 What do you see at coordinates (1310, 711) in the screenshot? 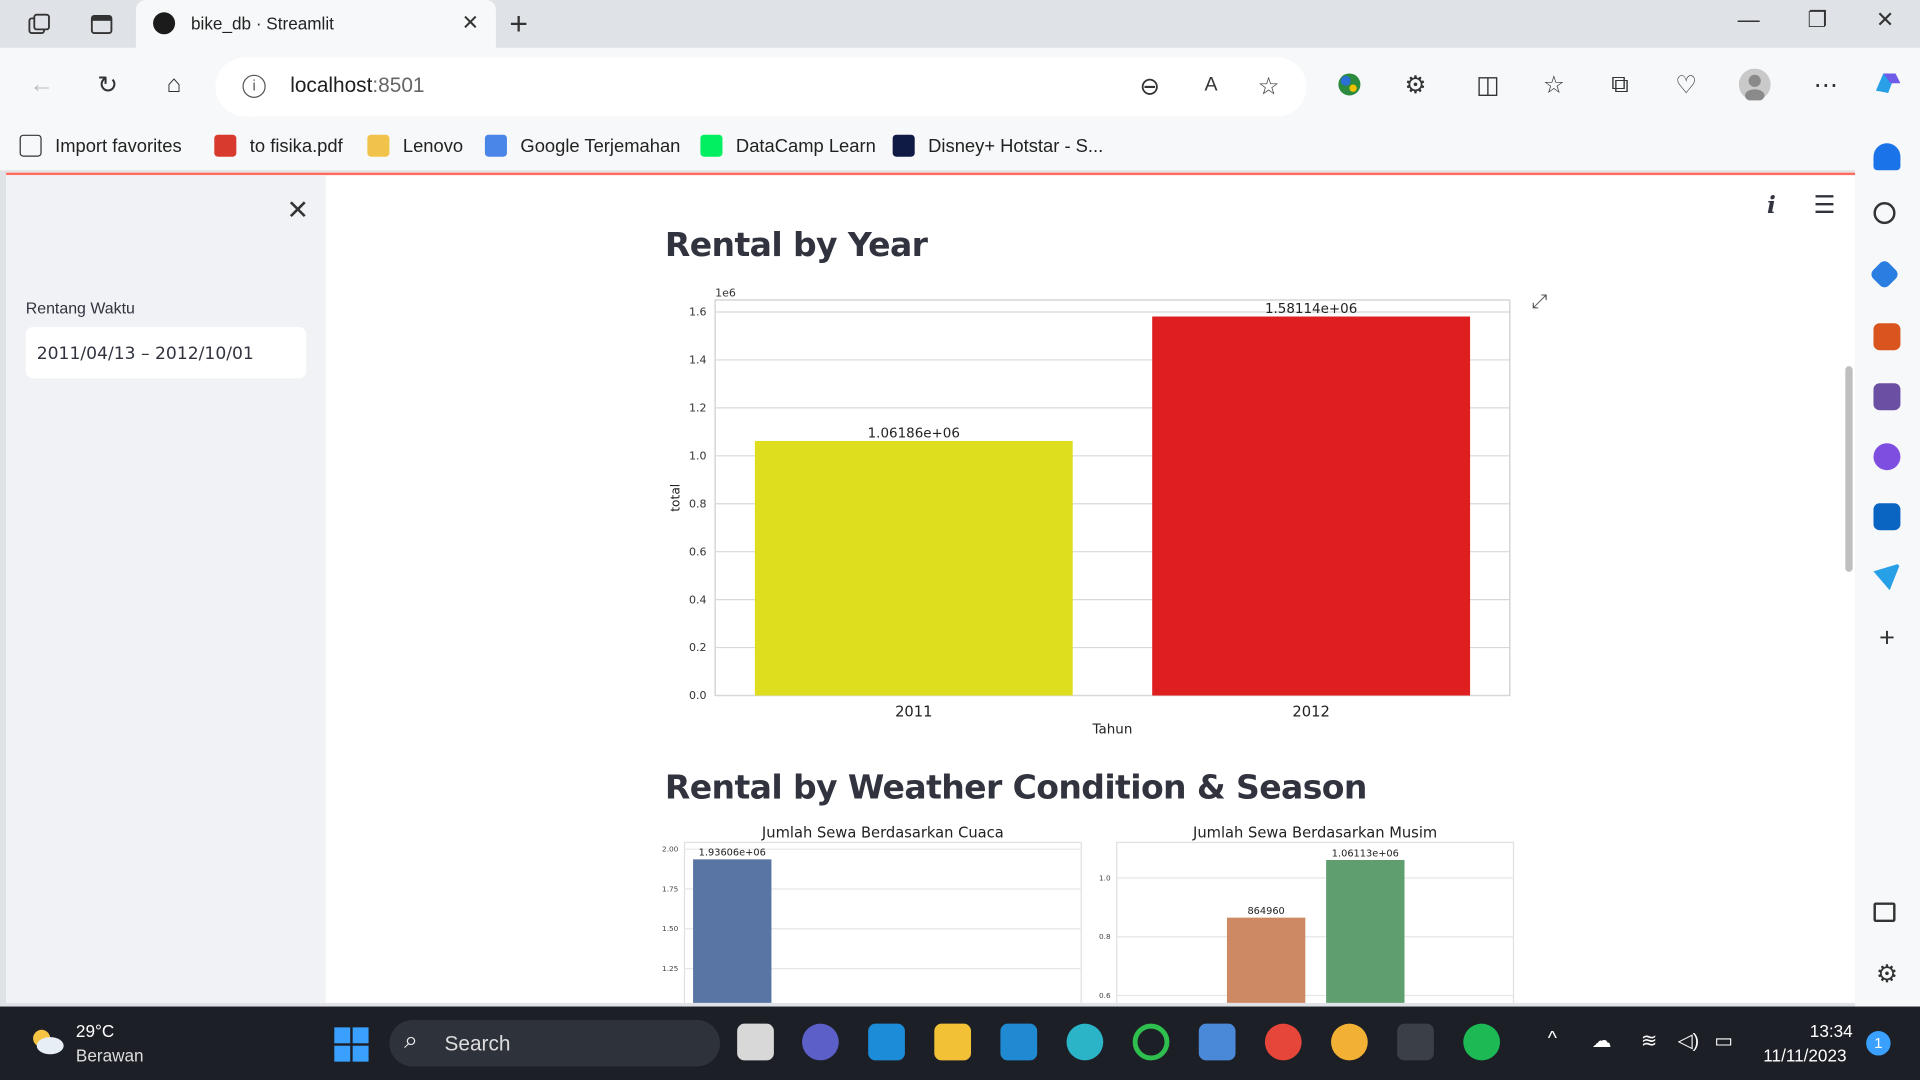
I see `x-tick-label: 2012` at bounding box center [1310, 711].